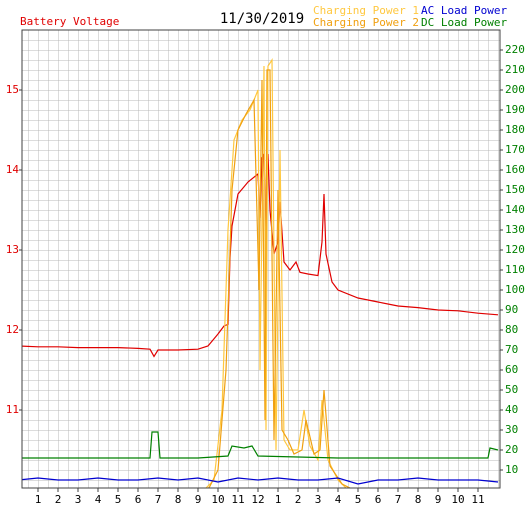 This screenshot has height=510, width=527. I want to click on y2-tick-label: 150, so click(515, 189).